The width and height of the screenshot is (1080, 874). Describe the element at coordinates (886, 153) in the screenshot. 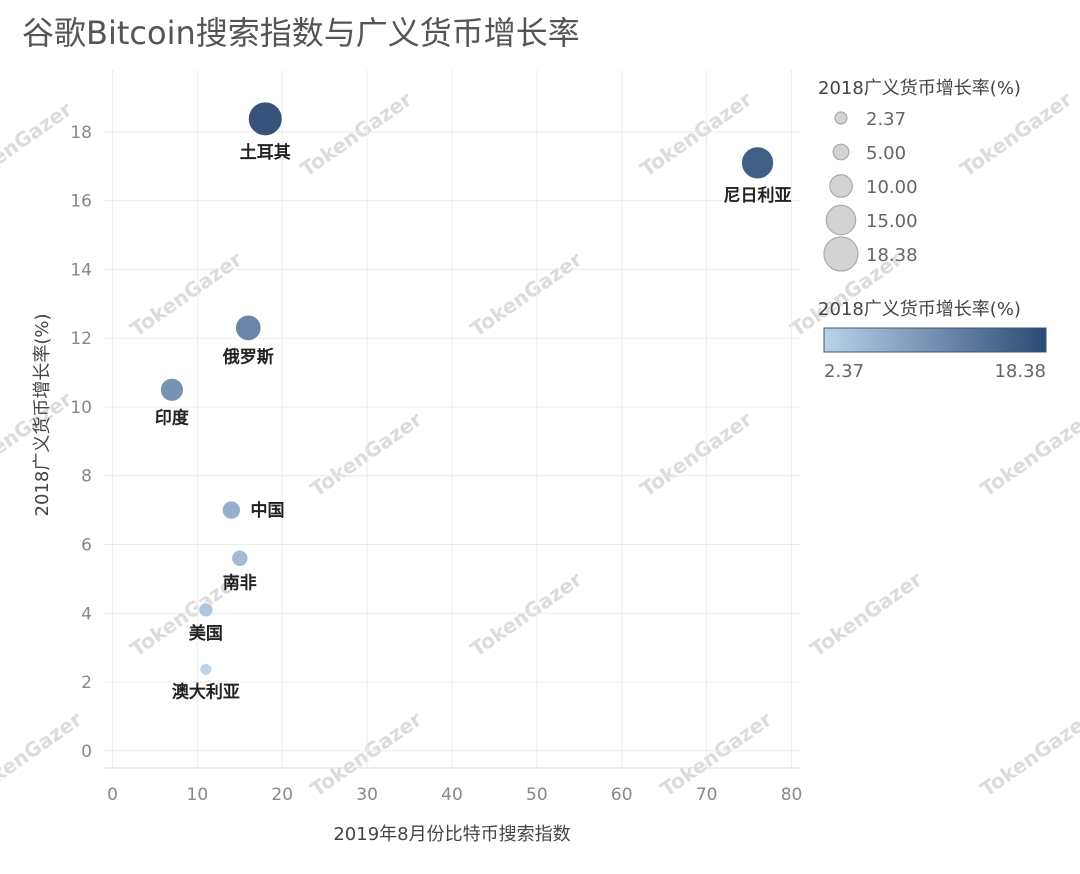

I see `size-legend-label: 5.00` at that location.